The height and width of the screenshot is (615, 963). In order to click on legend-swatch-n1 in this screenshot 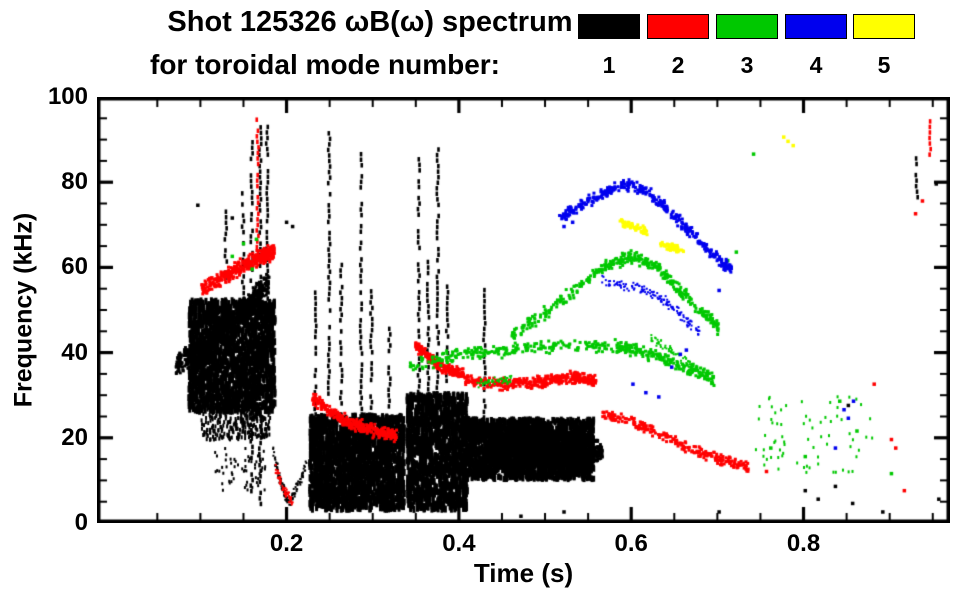, I will do `click(609, 26)`.